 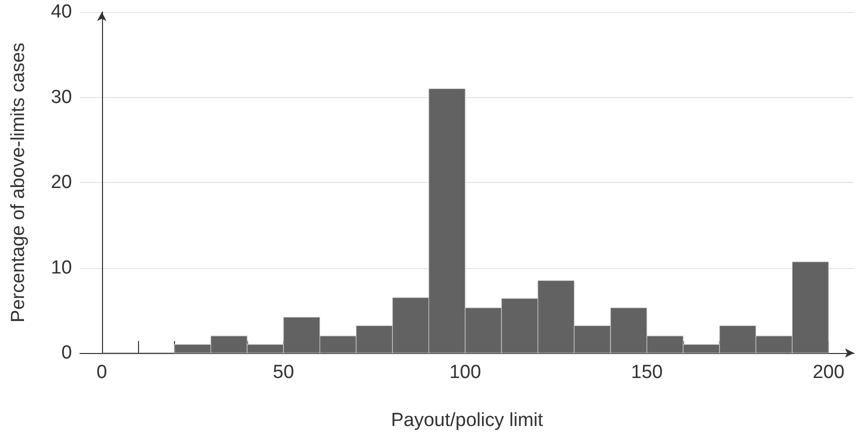 What do you see at coordinates (647, 372) in the screenshot?
I see `x-tick-label: 150` at bounding box center [647, 372].